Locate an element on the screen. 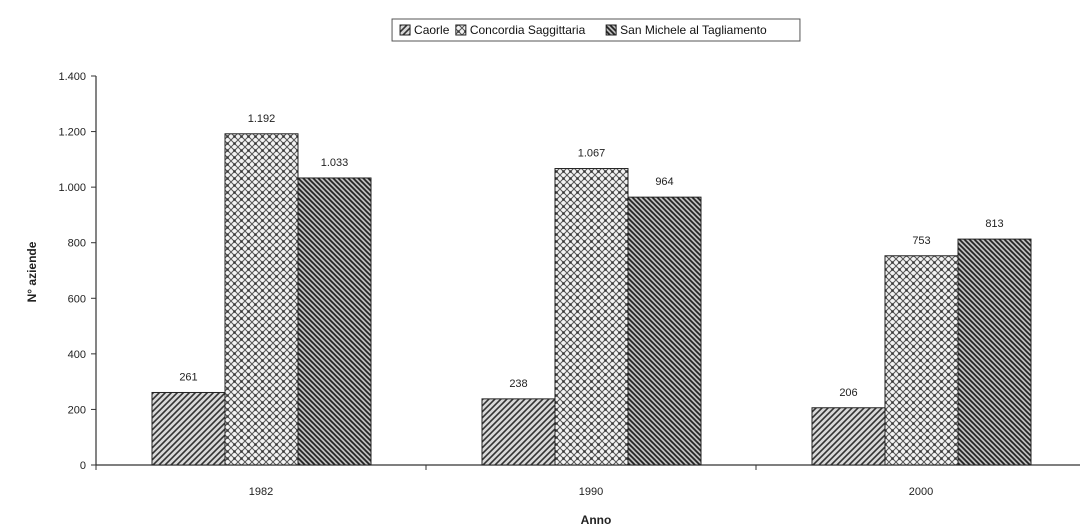  y-axis: 0 200 400 600 800 1.000 1.200 1.400 is located at coordinates (77, 271).